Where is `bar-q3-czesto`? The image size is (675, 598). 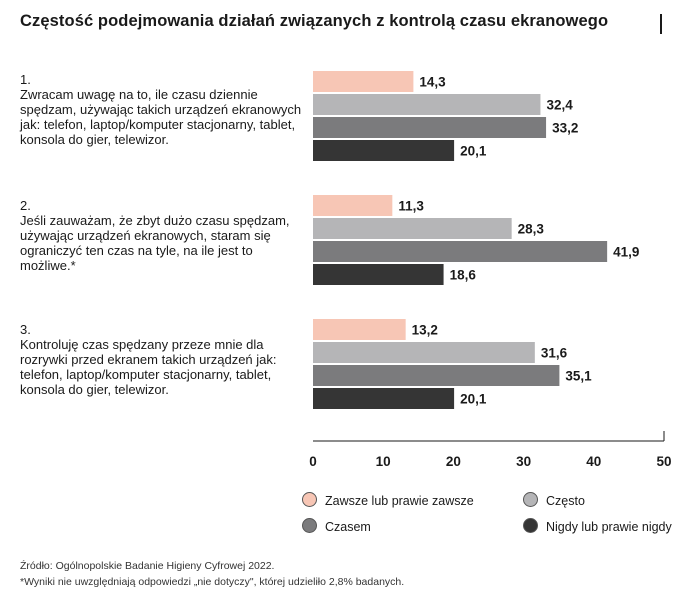 bar-q3-czesto is located at coordinates (424, 352).